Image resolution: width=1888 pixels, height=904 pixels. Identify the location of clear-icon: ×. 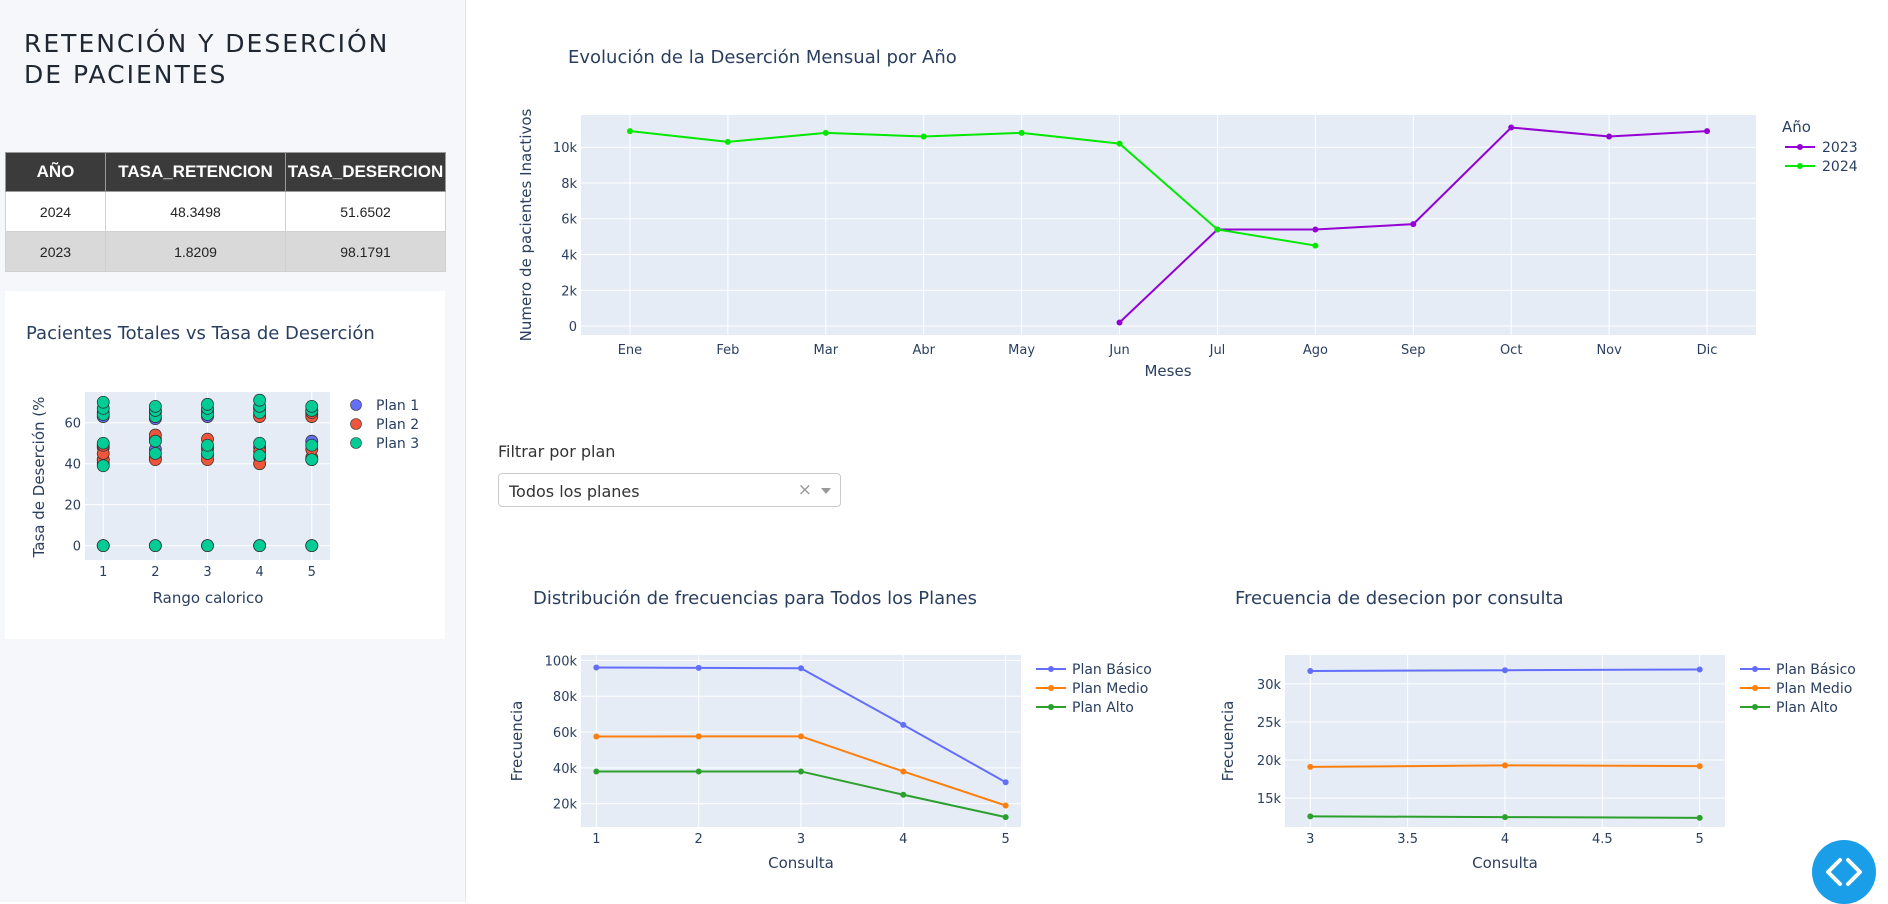
(804, 490).